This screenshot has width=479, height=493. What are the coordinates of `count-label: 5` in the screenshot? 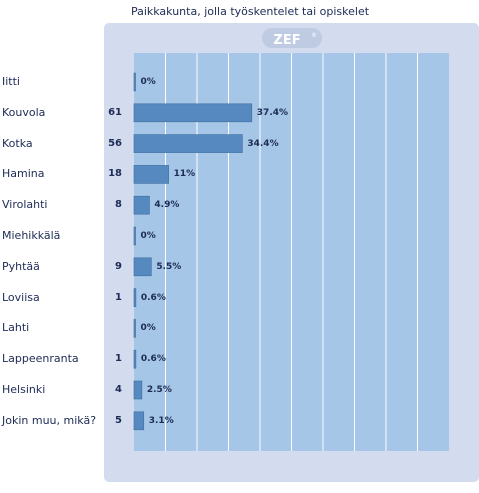 It's located at (118, 420).